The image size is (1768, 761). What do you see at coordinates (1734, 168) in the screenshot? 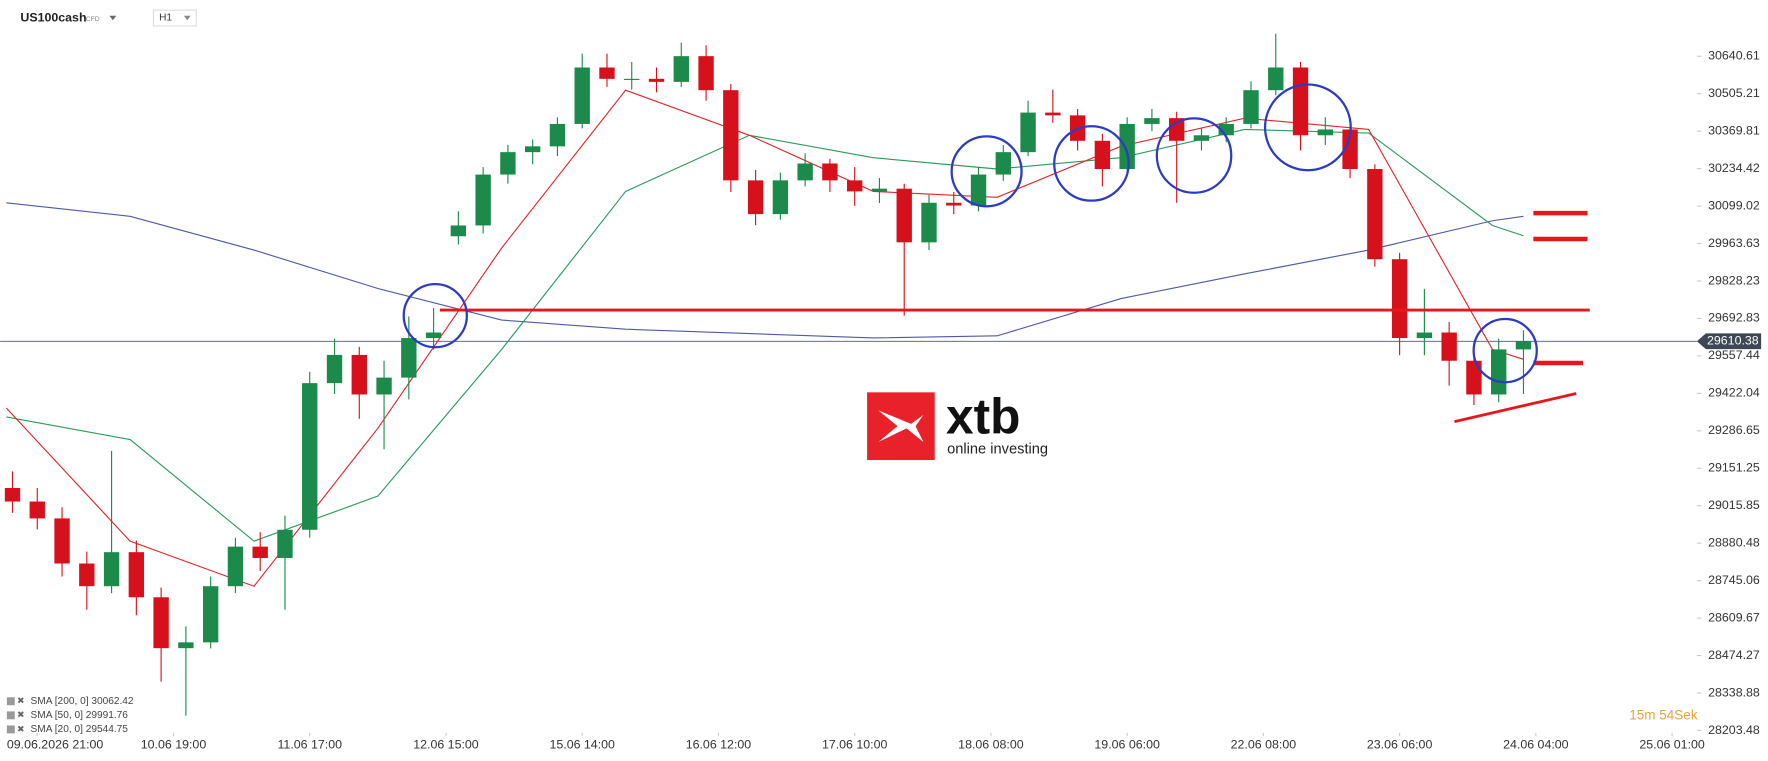
I see `y-tick-label: 30234.42` at bounding box center [1734, 168].